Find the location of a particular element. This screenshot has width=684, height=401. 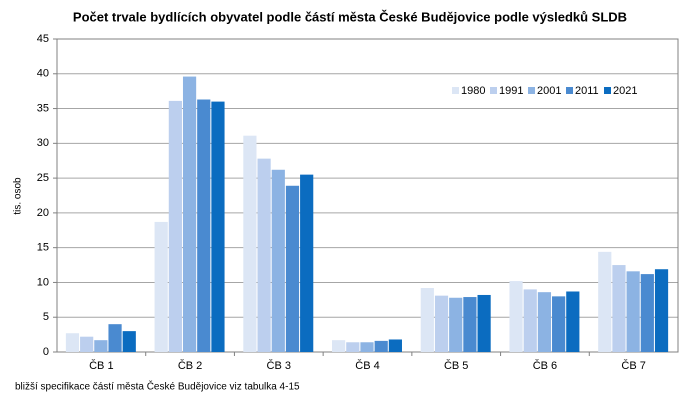

y-tick-label: 5 is located at coordinates (46, 317).